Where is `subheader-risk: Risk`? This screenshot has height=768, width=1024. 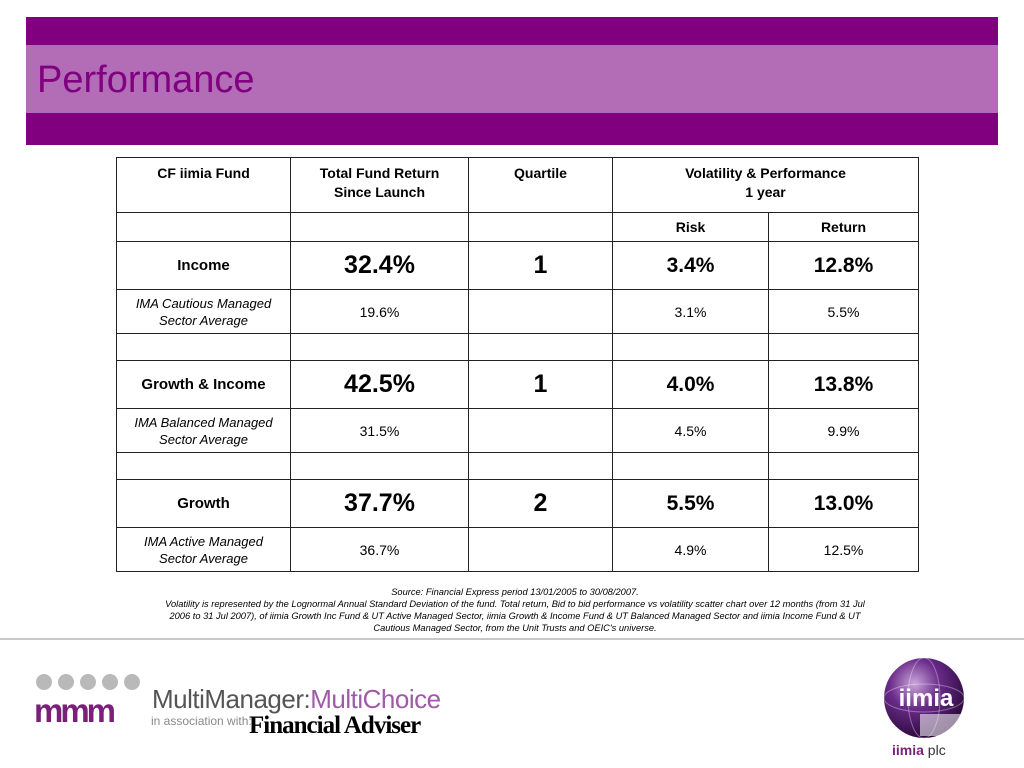
subheader-risk: Risk is located at coordinates (690, 227).